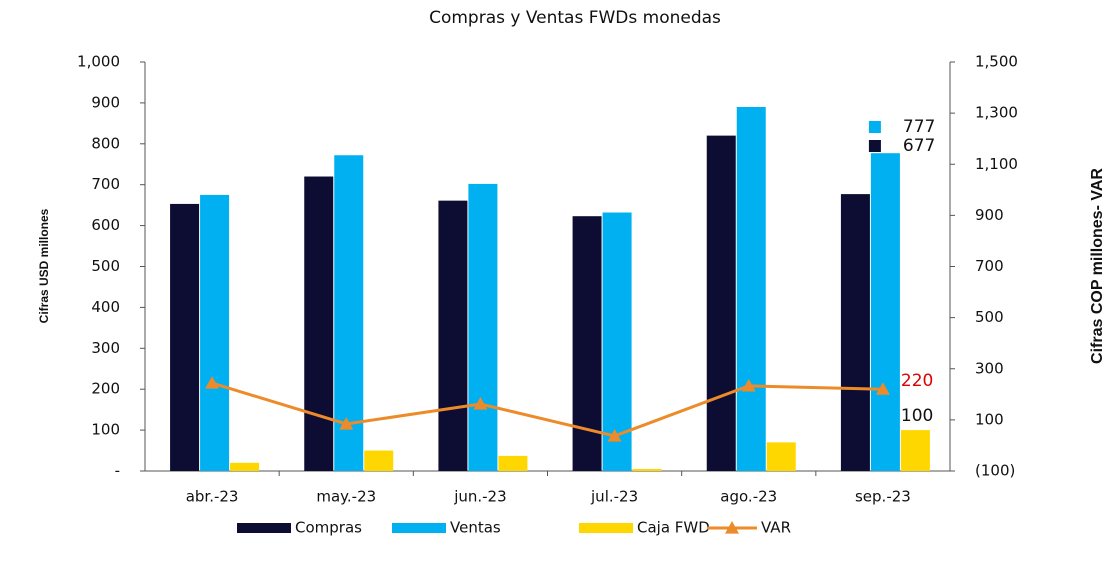 This screenshot has height=565, width=1108. Describe the element at coordinates (995, 471) in the screenshot. I see `y2-tick-label: (100)` at that location.